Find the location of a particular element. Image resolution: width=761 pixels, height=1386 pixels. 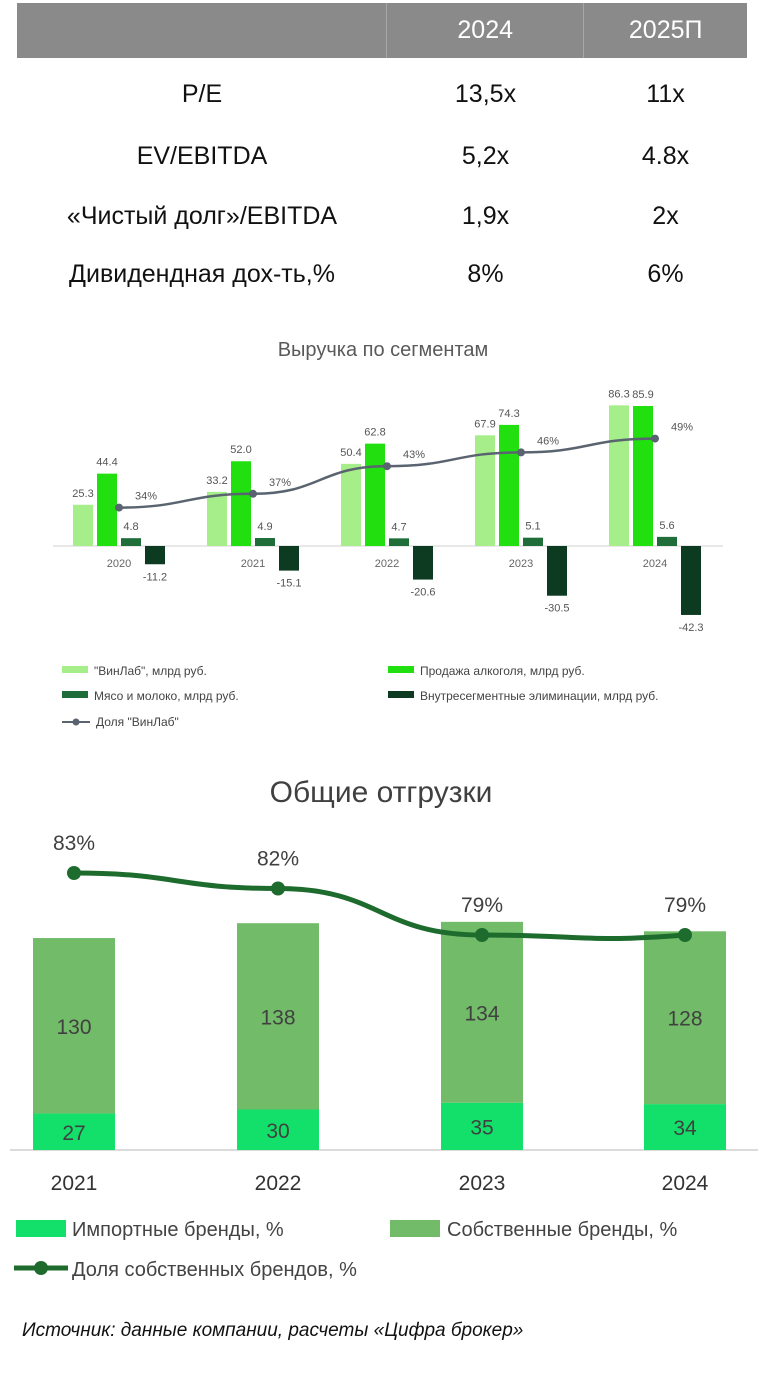

legend-label: Доля собственных брендов, % is located at coordinates (214, 1270).